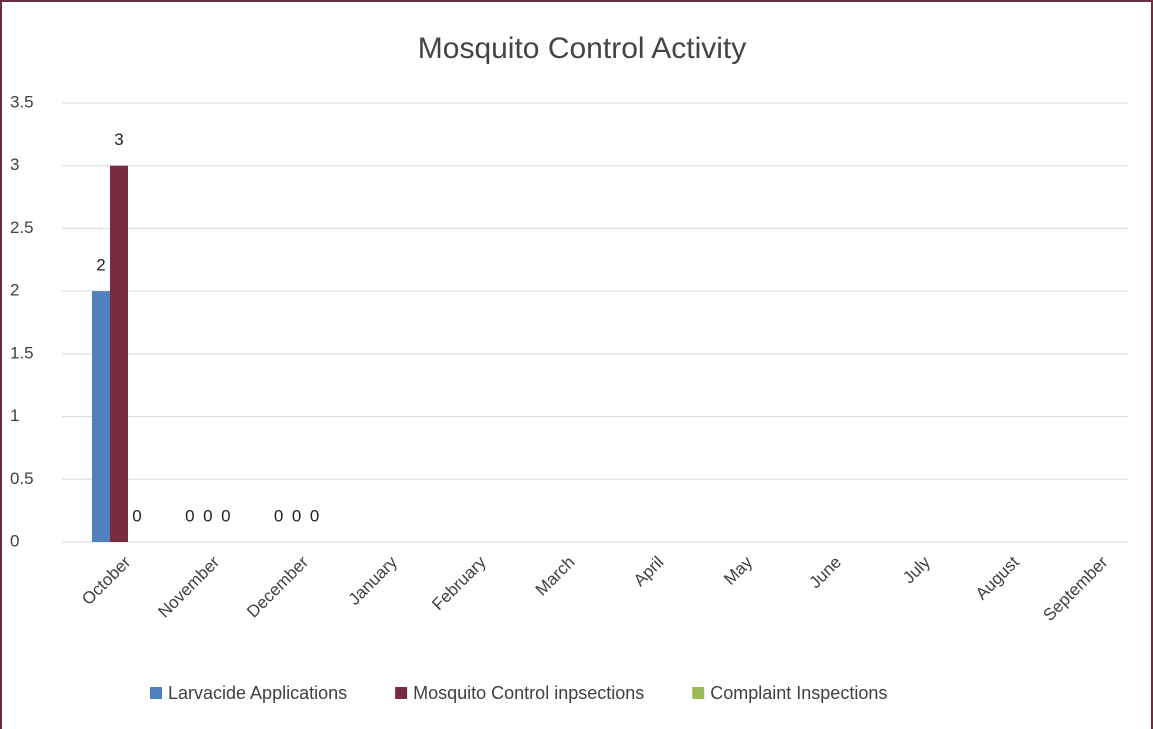  Describe the element at coordinates (100, 265) in the screenshot. I see `data-label: 2` at that location.